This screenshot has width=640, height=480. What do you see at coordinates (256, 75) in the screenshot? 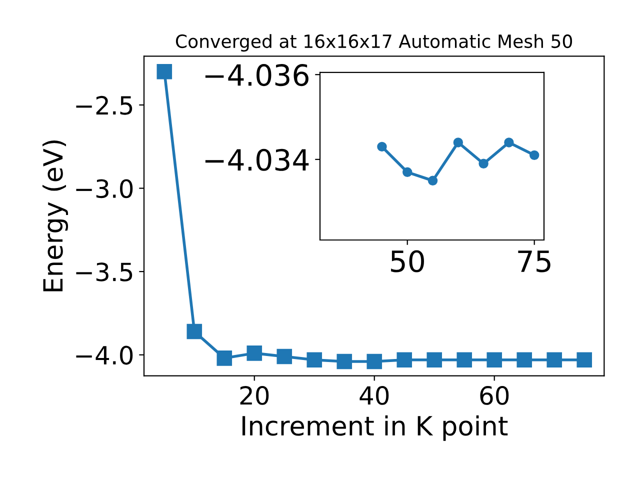
I see `y-tick-label: −4.036` at bounding box center [256, 75].